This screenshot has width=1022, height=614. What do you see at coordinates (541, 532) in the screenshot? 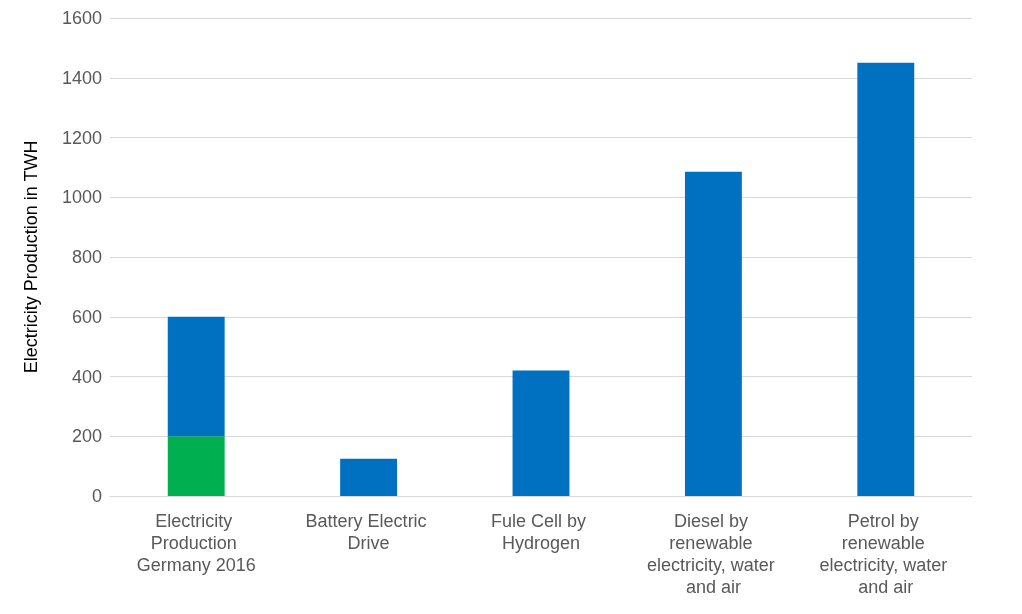
I see `x-tick-label: Fule Cell by Hydrogen` at bounding box center [541, 532].